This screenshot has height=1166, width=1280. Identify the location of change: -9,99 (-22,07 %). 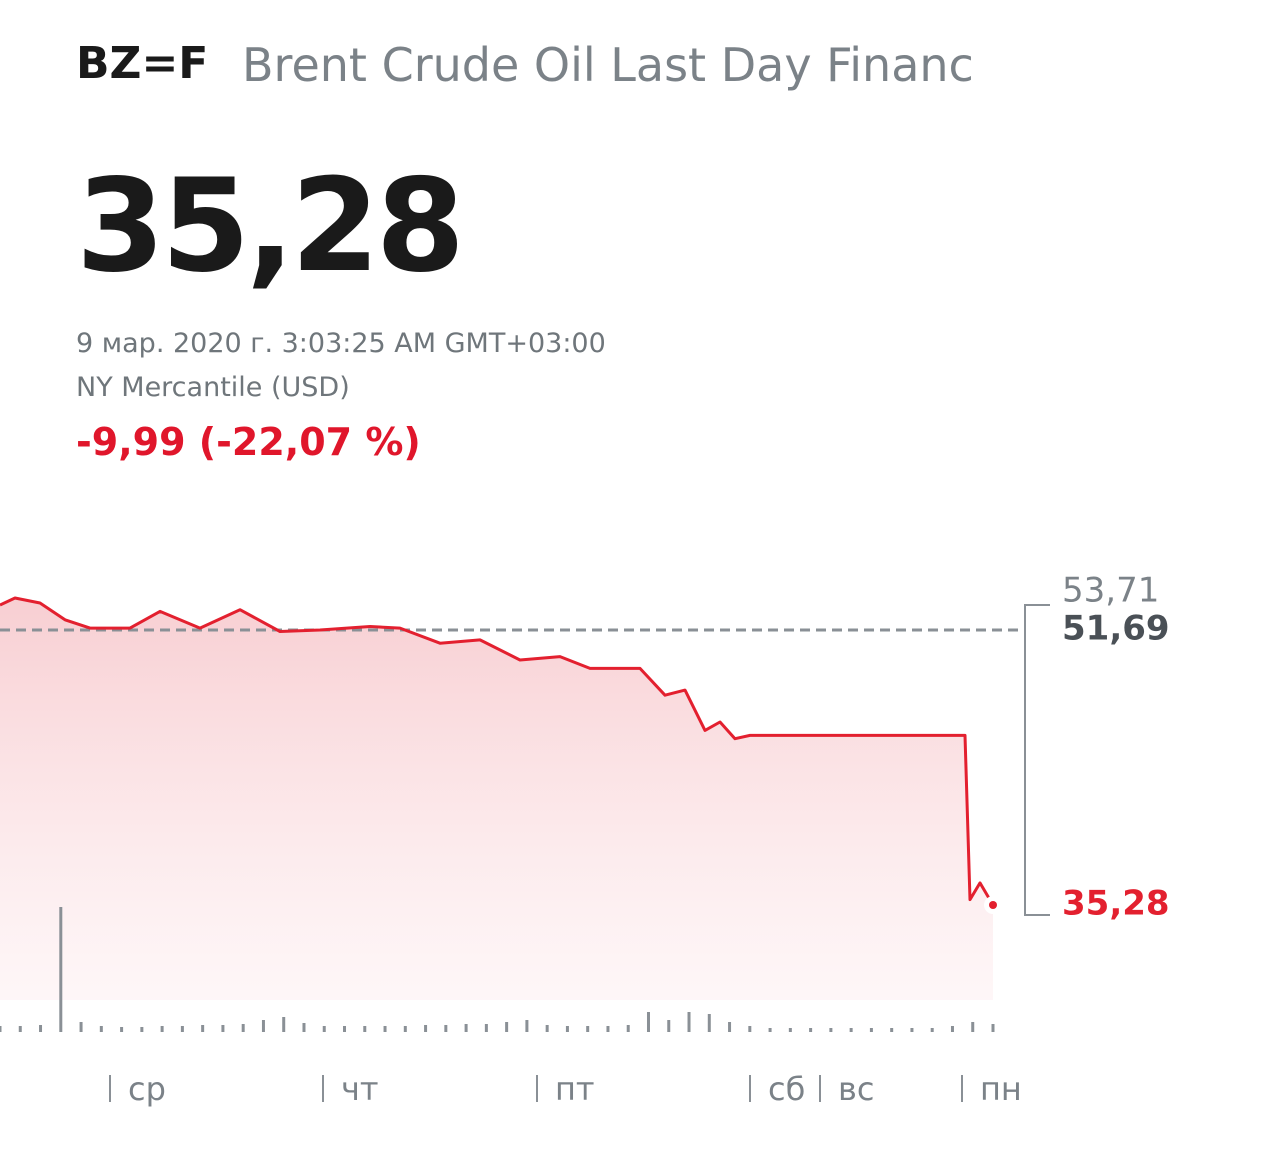
(248, 442).